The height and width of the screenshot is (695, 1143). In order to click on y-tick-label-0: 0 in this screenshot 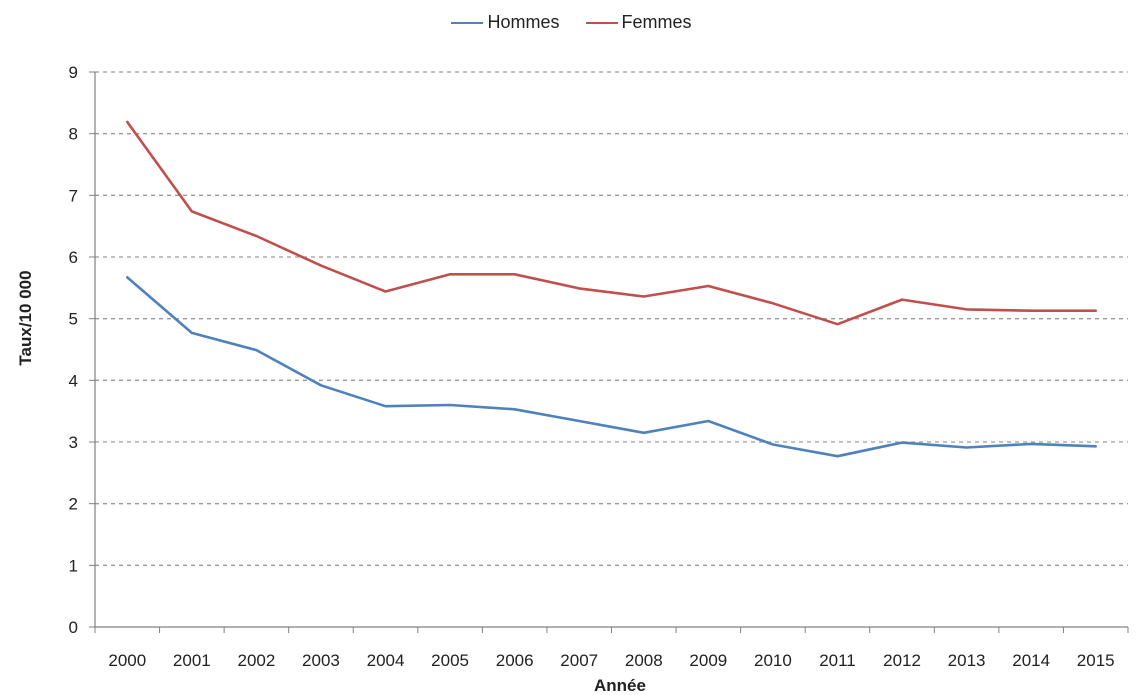, I will do `click(73, 627)`.